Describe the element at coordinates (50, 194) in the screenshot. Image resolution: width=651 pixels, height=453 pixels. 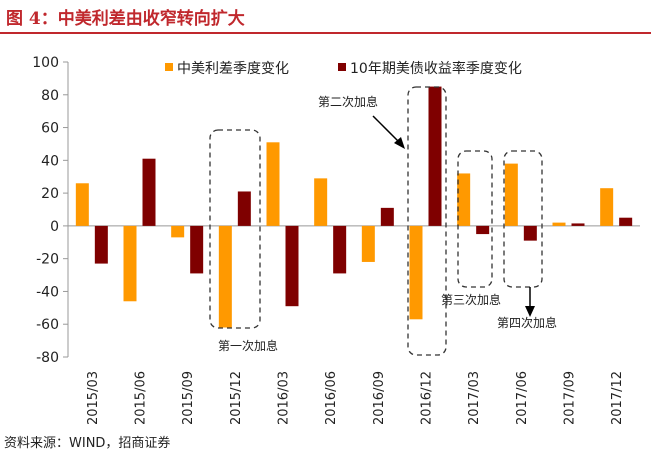
I see `y-tick-label: 20` at that location.